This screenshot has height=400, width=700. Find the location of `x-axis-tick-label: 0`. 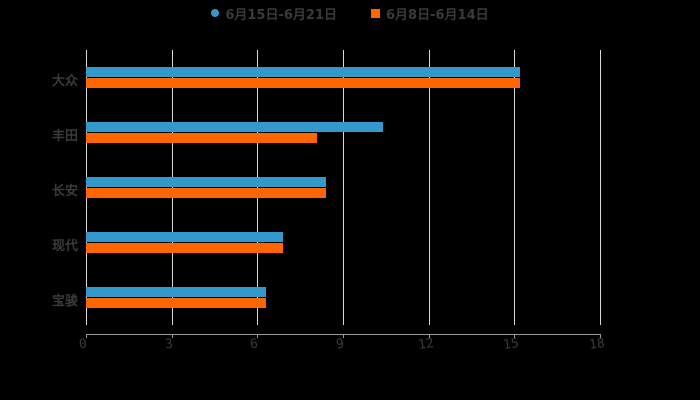

x-axis-tick-label: 0 is located at coordinates (83, 344).